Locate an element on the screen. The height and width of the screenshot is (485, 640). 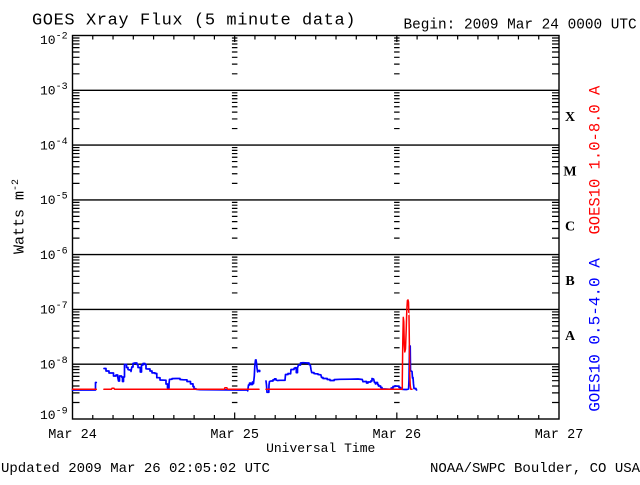
svg-text: Mar 26 is located at coordinates (397, 435).